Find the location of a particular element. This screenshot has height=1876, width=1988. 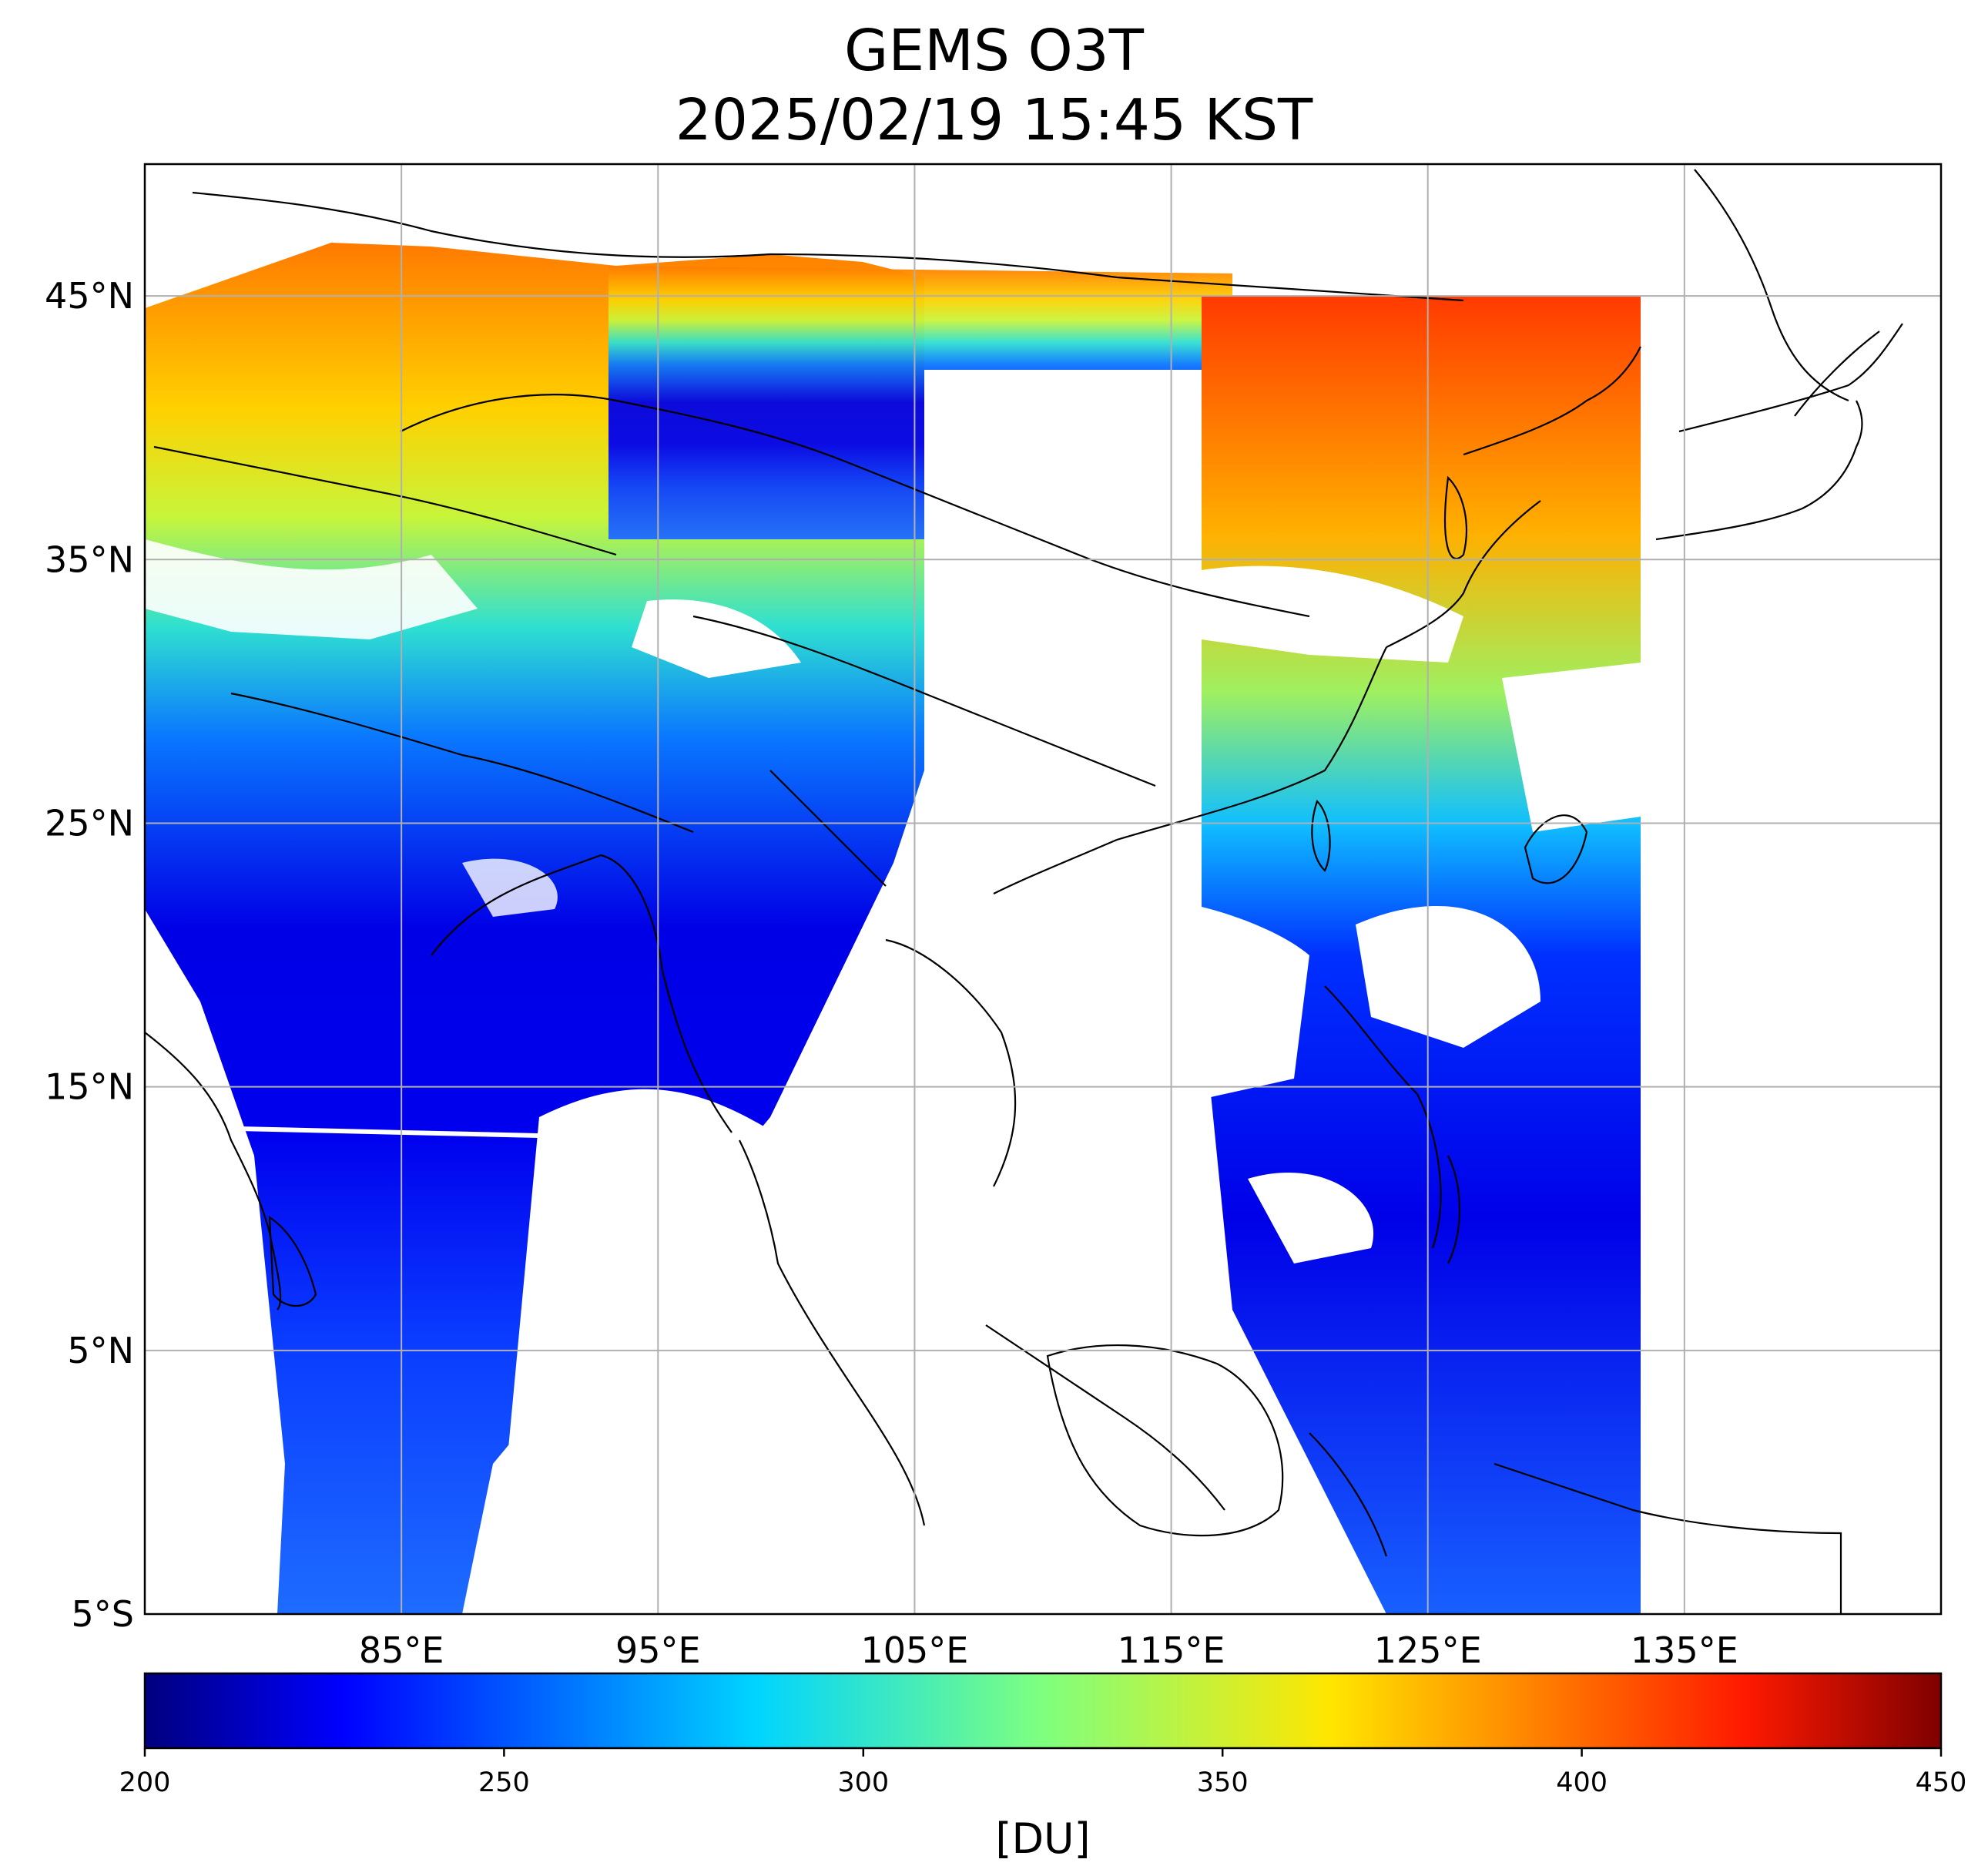

lat-label: 45°N is located at coordinates (89, 296).